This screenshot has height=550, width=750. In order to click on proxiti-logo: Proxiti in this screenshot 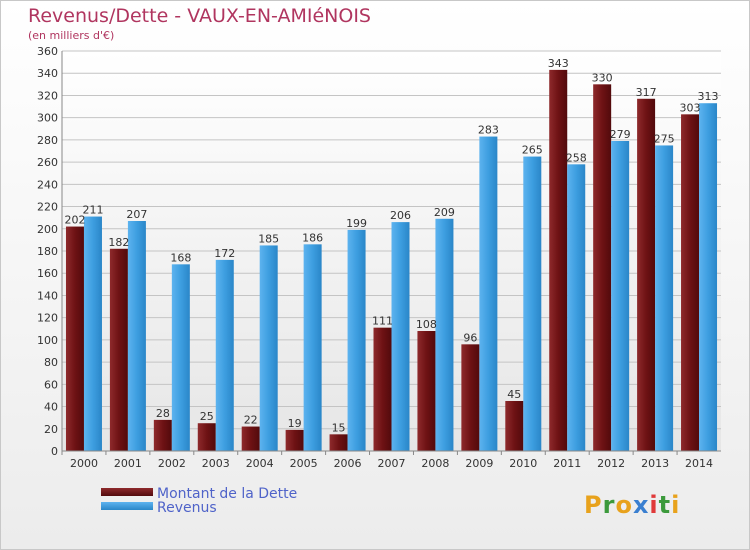, I will do `click(632, 505)`.